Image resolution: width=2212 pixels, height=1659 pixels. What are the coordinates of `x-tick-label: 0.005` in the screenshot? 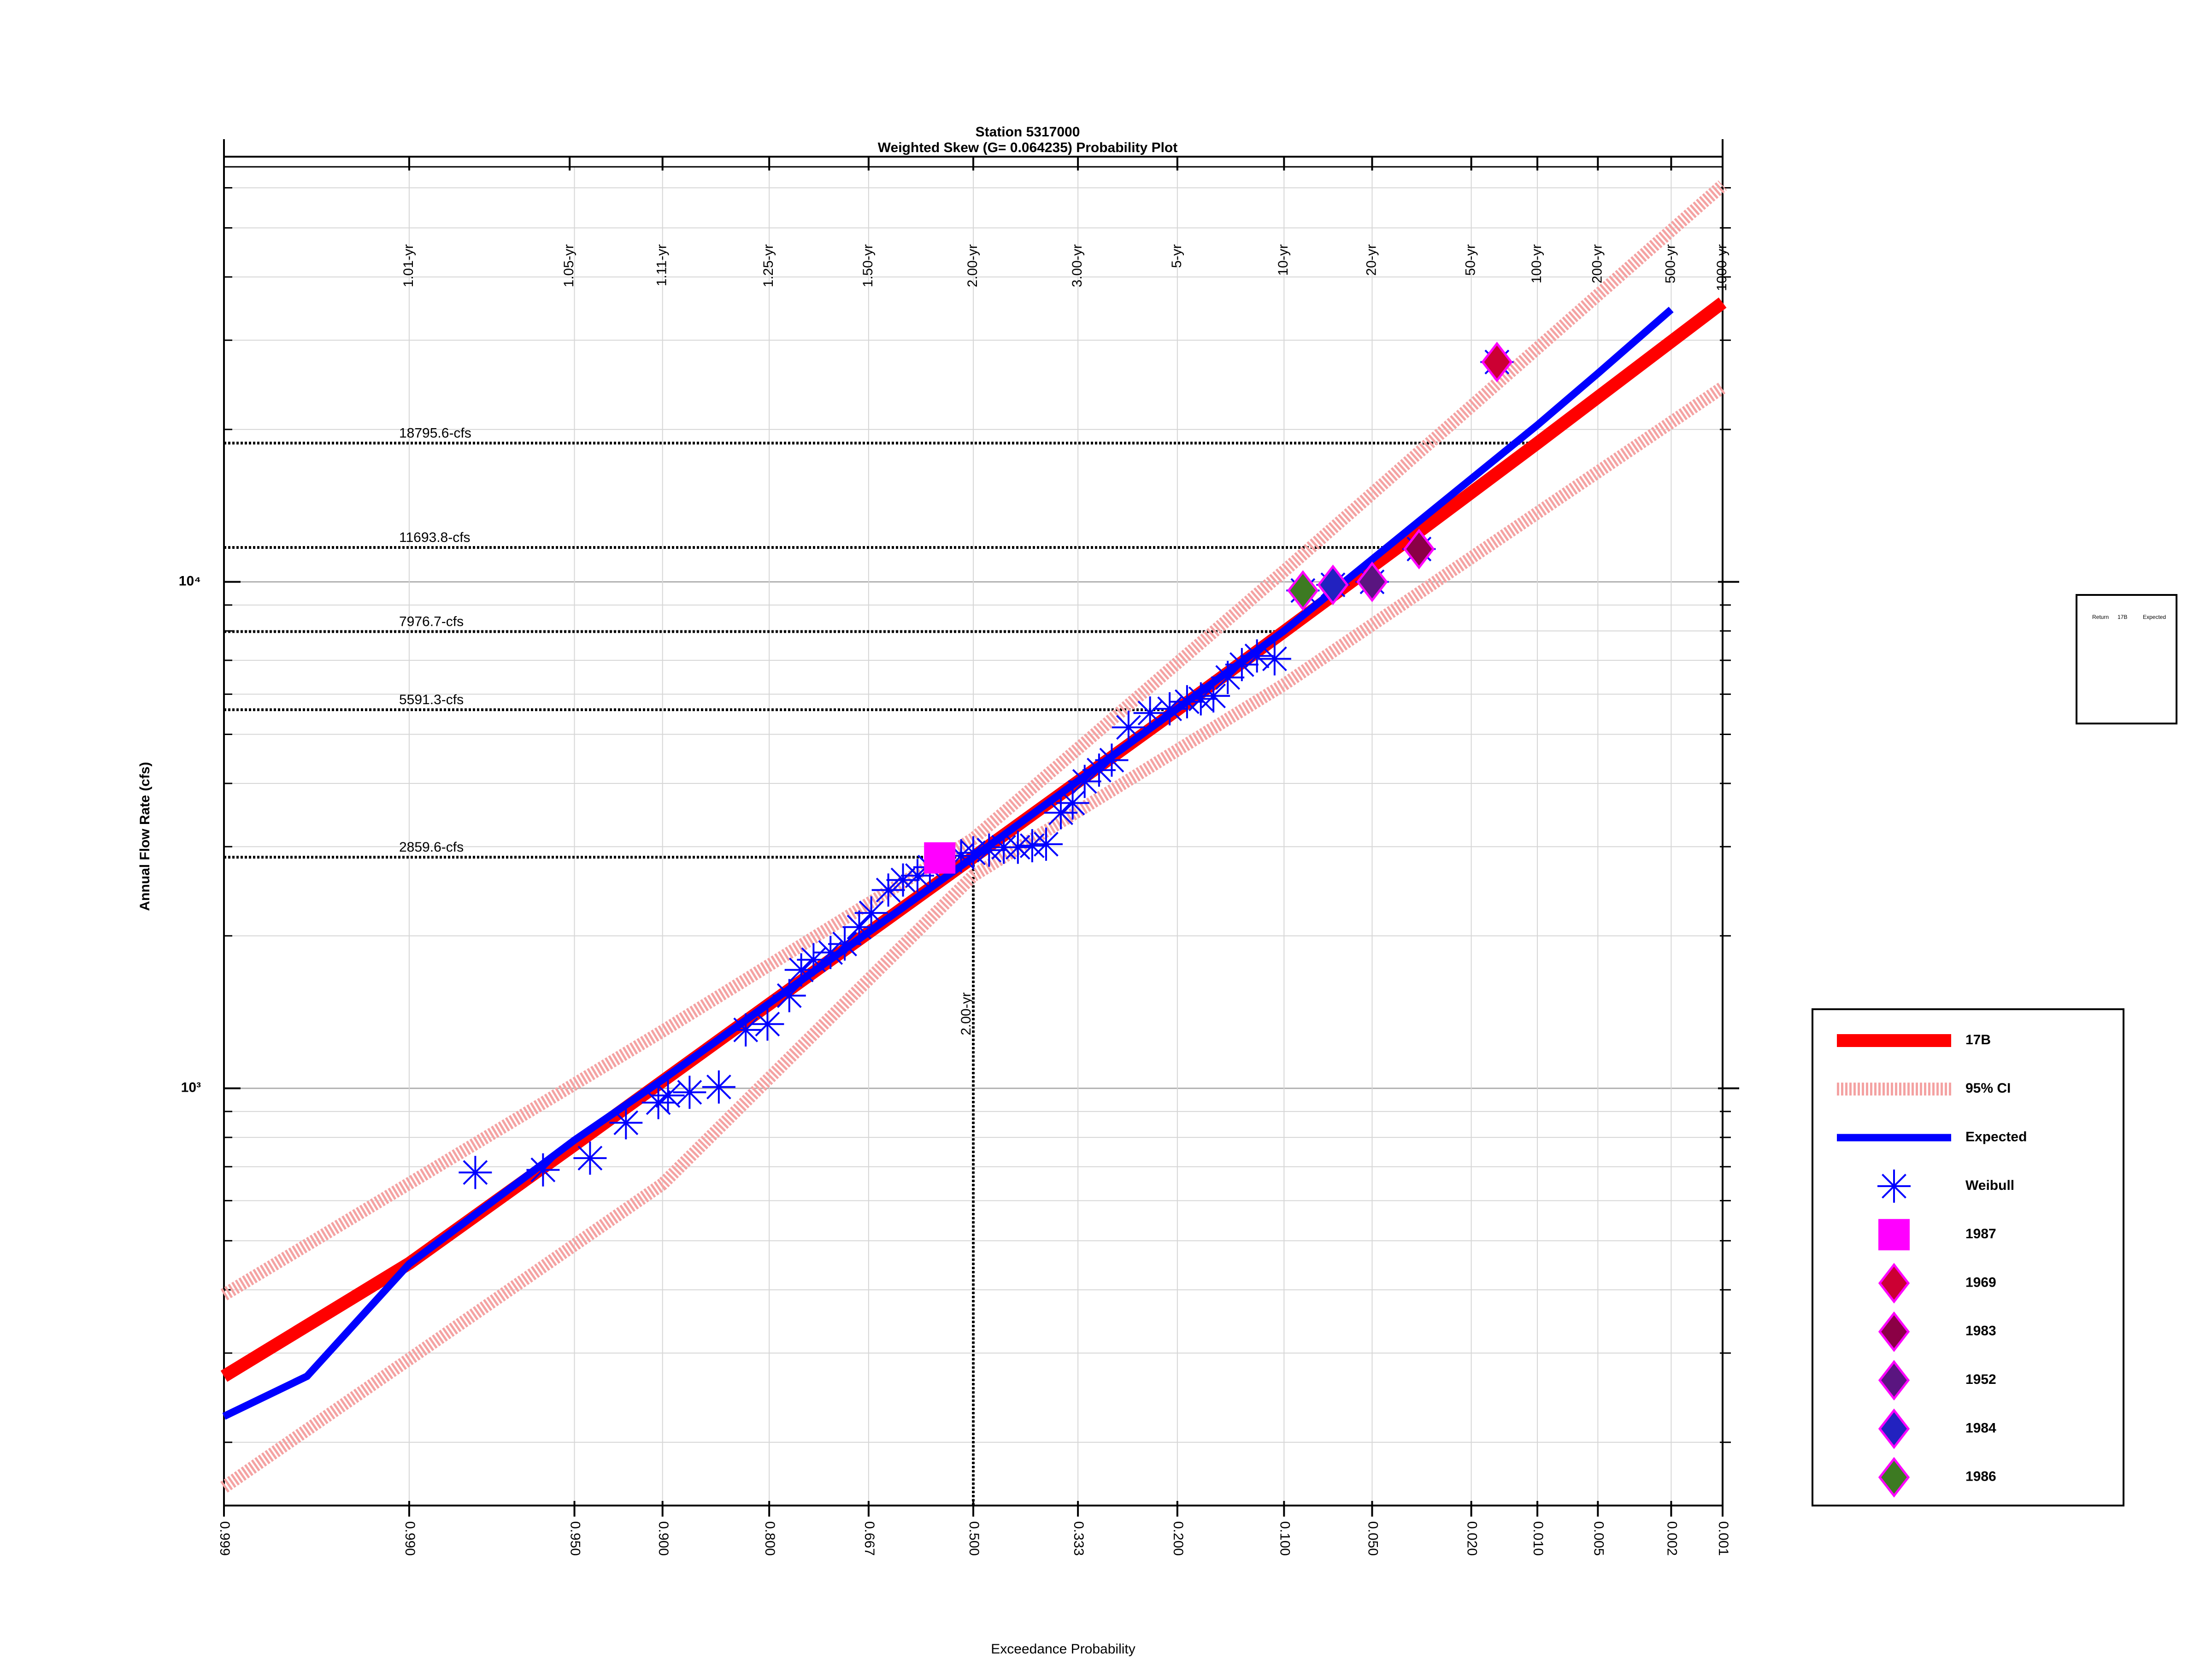 It's located at (1598, 1538).